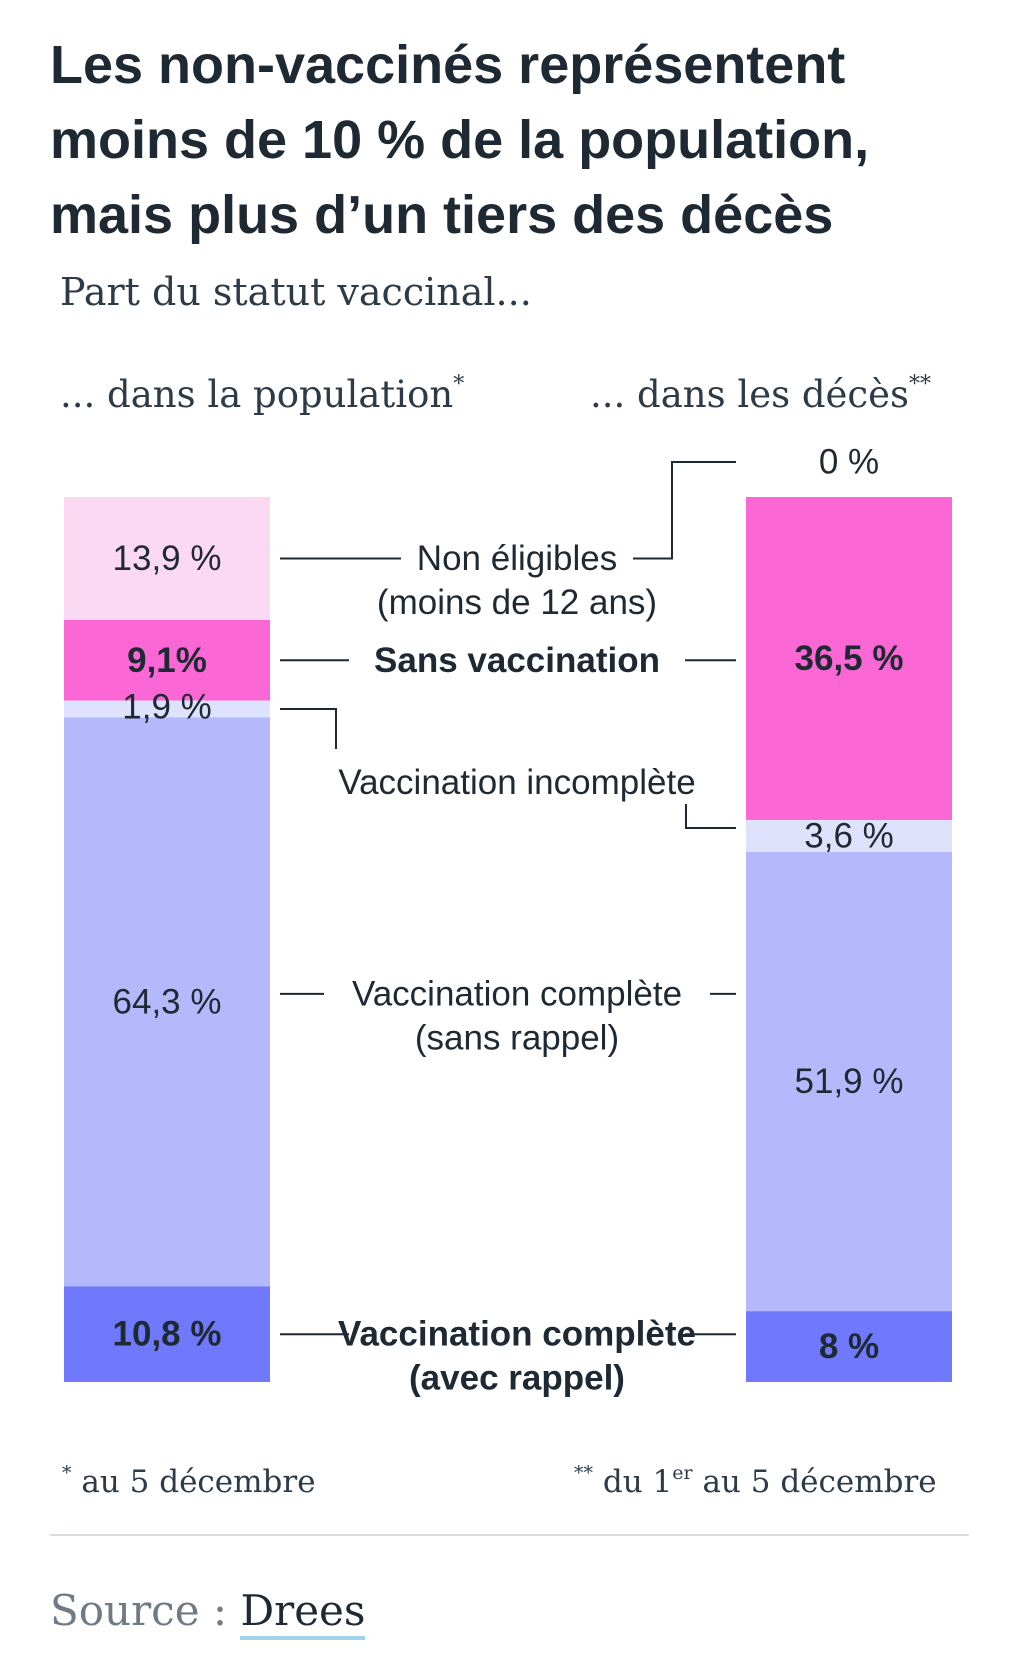 The image size is (1019, 1673). Describe the element at coordinates (517, 993) in the screenshot. I see `category-label-complete_no_booster-line-1: Vaccination complète` at that location.